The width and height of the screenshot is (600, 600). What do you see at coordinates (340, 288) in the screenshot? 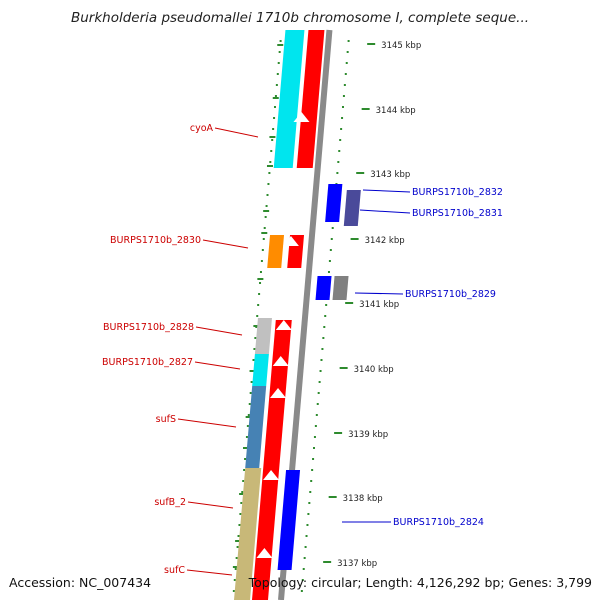
I see `gene-grey-bar` at bounding box center [340, 288].